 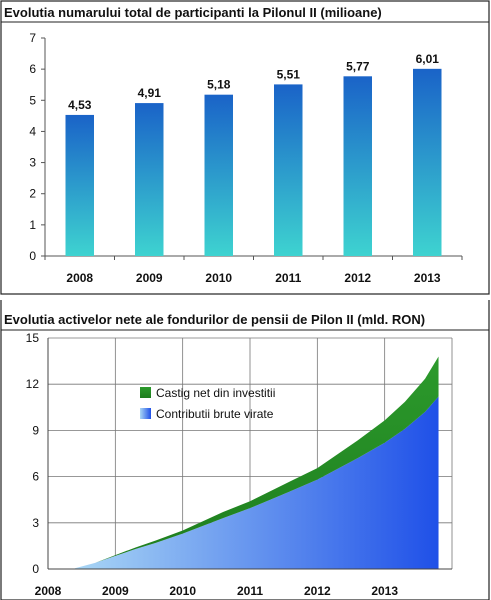 I want to click on chart1-x-tick-label: 2012, so click(x=357, y=278).